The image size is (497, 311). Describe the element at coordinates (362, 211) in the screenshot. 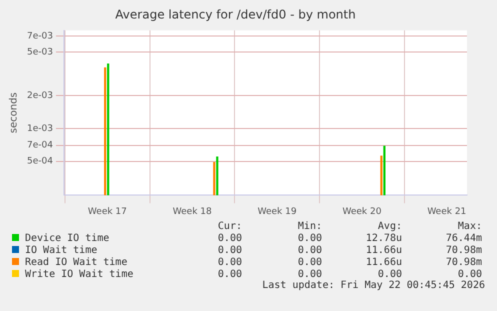

I see `x-tick-label: Week 20` at that location.